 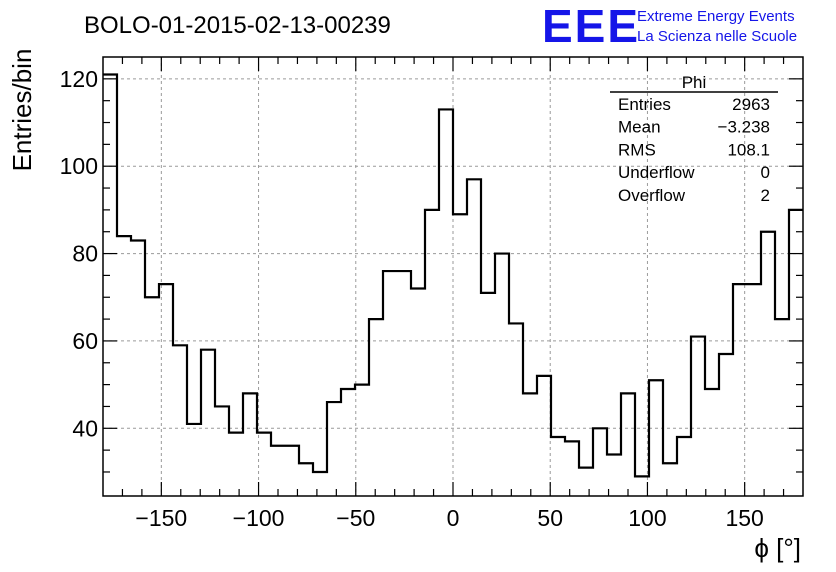 What do you see at coordinates (652, 195) in the screenshot?
I see `stats-label: Overflow` at bounding box center [652, 195].